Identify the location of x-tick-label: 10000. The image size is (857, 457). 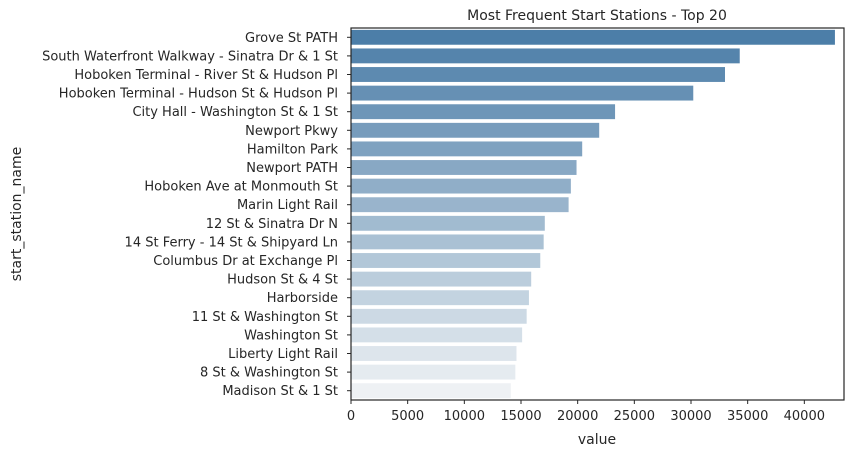
(464, 416).